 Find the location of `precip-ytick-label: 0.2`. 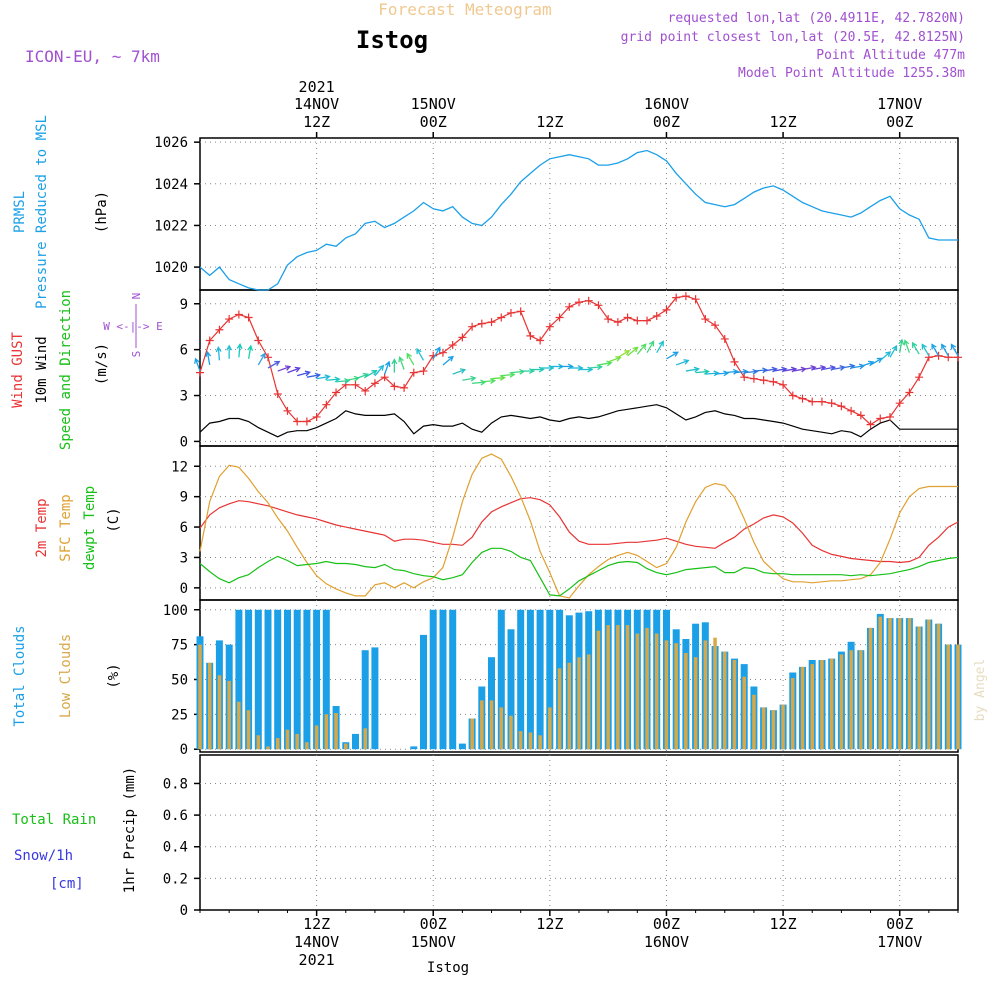

precip-ytick-label: 0.2 is located at coordinates (175, 879).